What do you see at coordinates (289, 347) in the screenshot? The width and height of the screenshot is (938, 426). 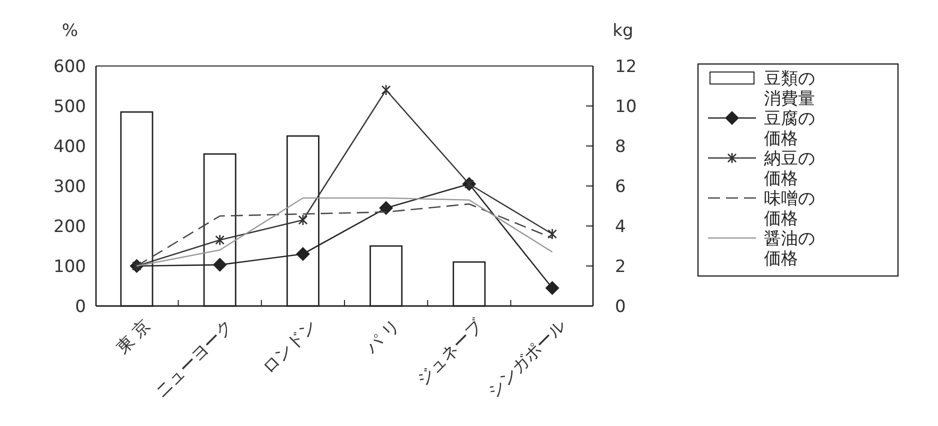 I see `x-tick-label: ロンドン` at bounding box center [289, 347].